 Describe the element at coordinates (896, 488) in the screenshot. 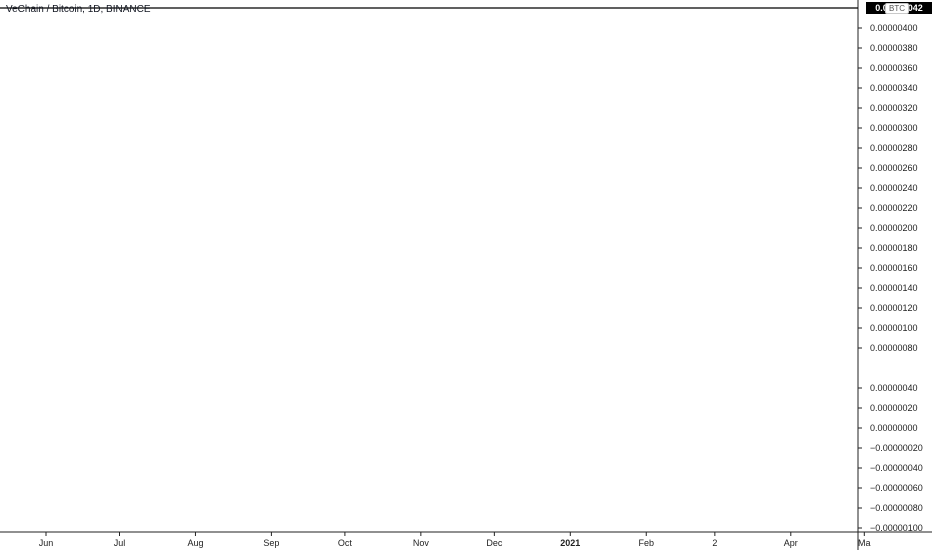

I see `y-tick-label: −0.00000060` at that location.